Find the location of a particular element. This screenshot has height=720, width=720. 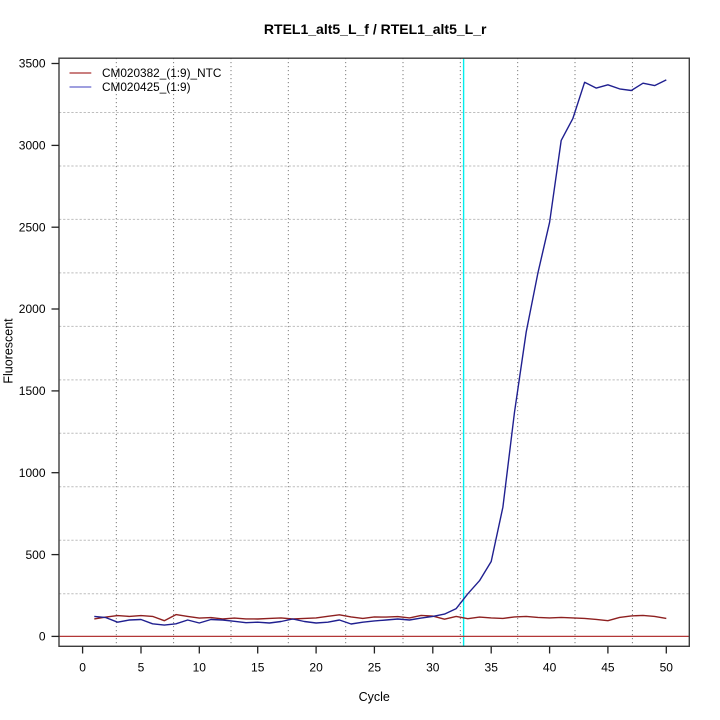

svg-text: 40 is located at coordinates (550, 668).